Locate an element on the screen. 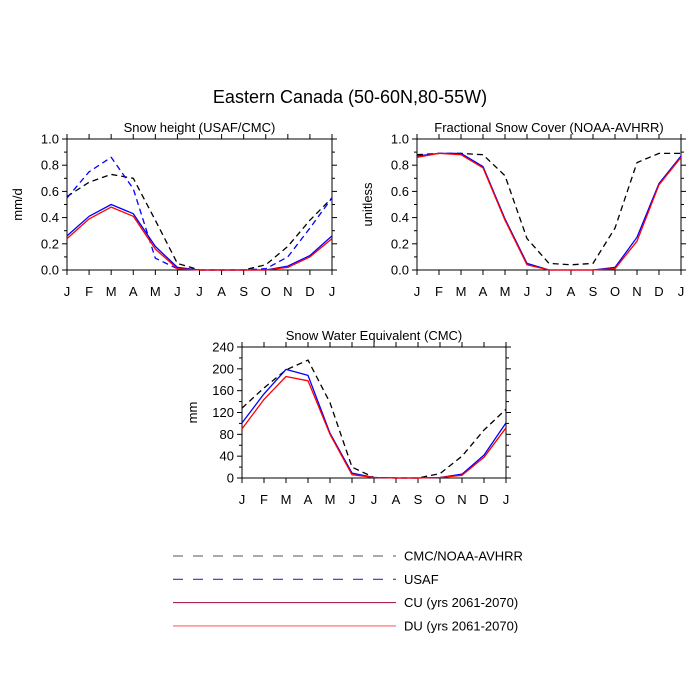 The width and height of the screenshot is (700, 700). y-tick-label: 120 is located at coordinates (223, 412).